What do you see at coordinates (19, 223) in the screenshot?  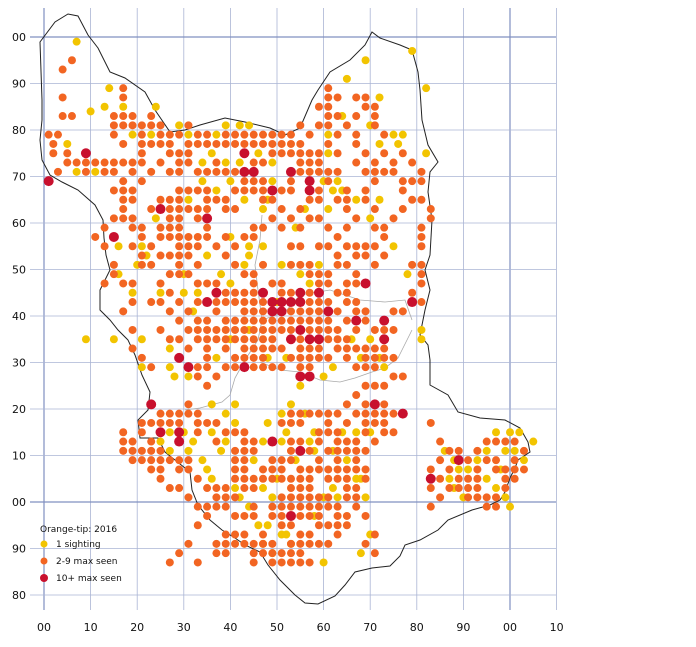 I see `y-tick-label: 60` at bounding box center [19, 223].